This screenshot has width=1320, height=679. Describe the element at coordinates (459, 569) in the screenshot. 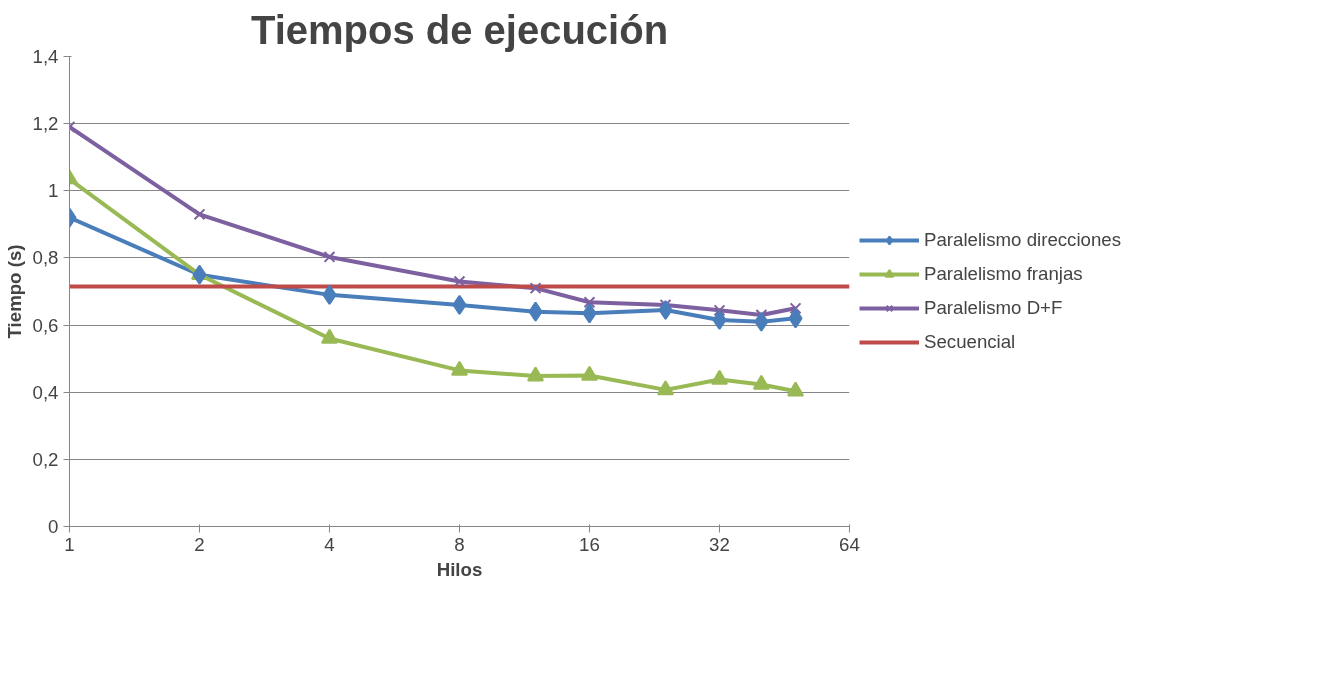

I see `x-axis-title: Hilos` at that location.